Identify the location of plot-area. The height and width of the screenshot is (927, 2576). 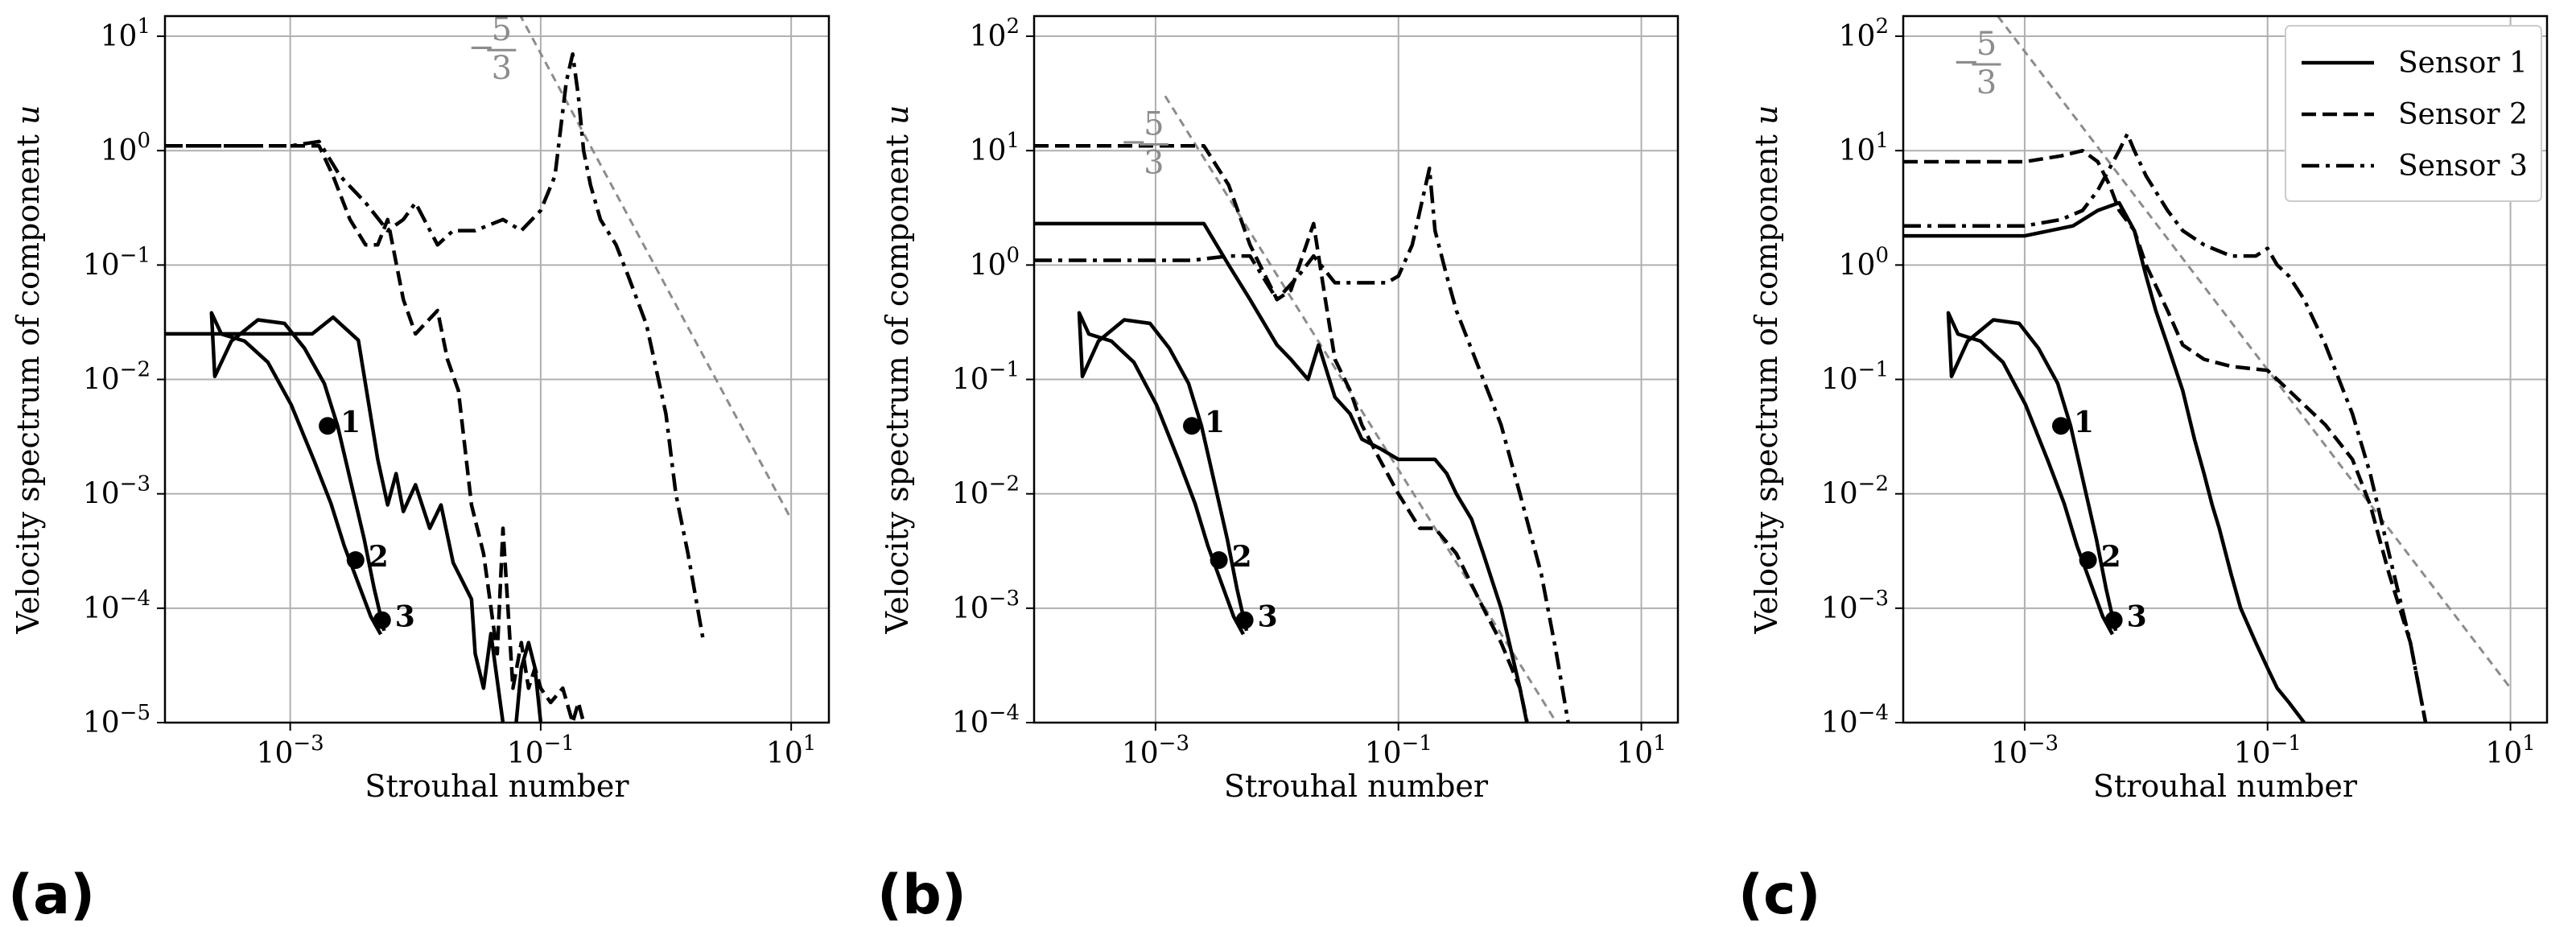
(1302, 409).